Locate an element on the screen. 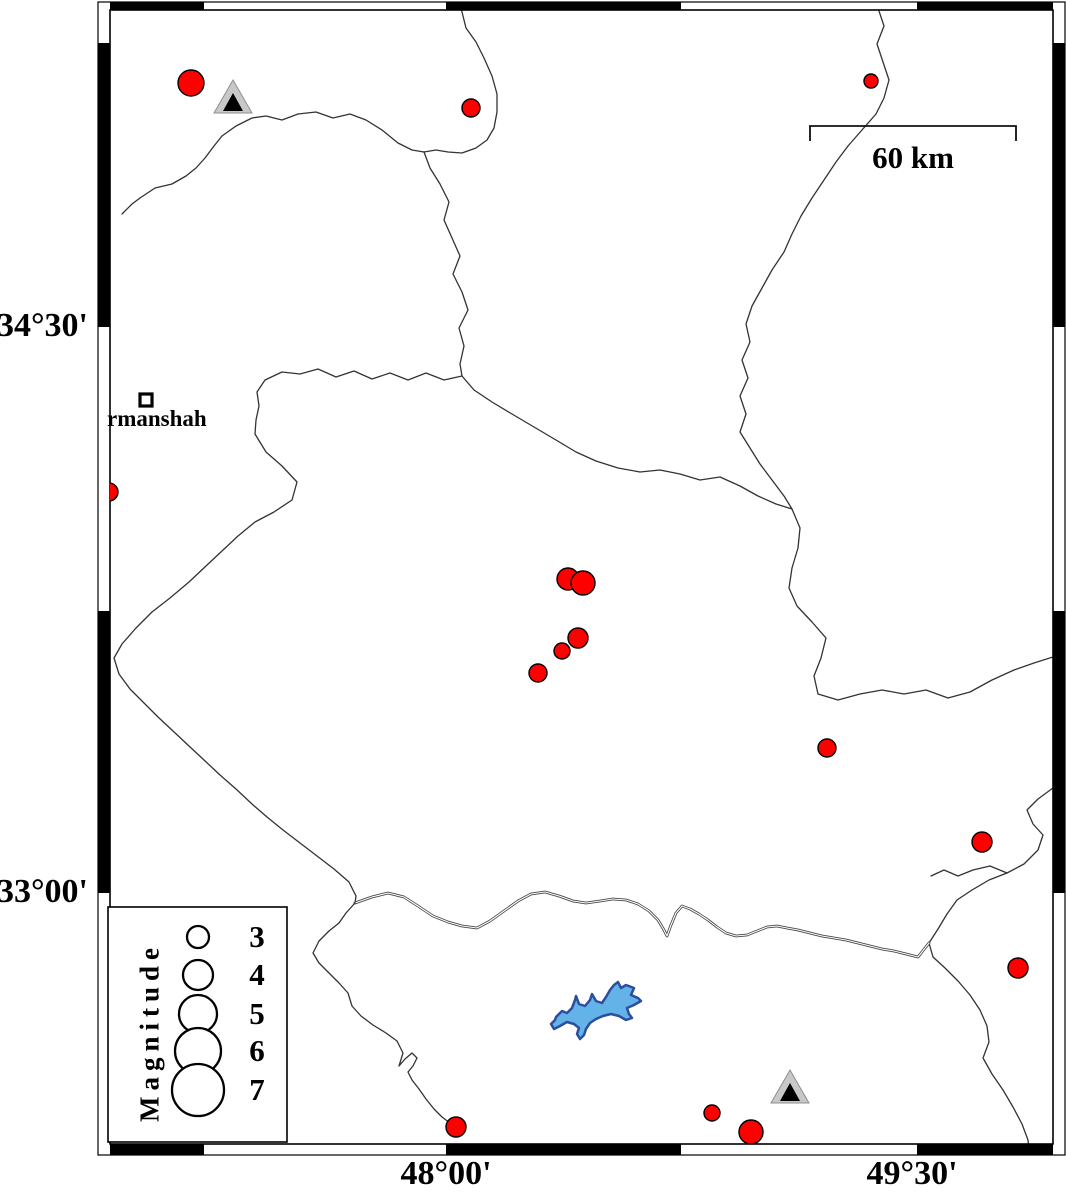 This screenshot has height=1192, width=1066. legend-value: 3 is located at coordinates (257, 936).